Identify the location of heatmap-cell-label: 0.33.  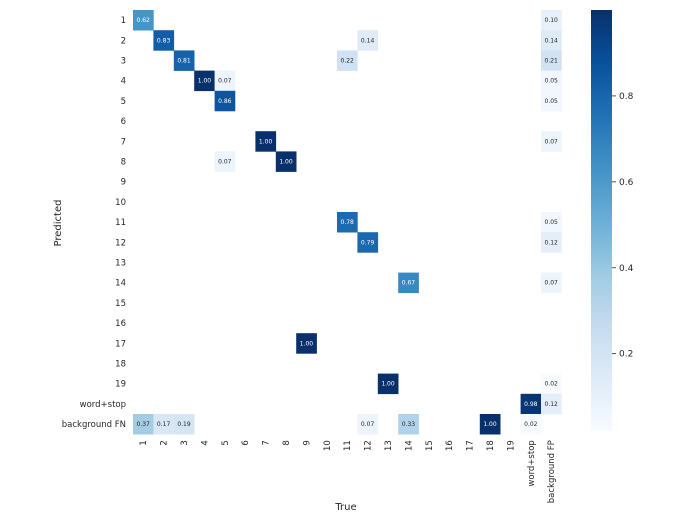
(409, 424).